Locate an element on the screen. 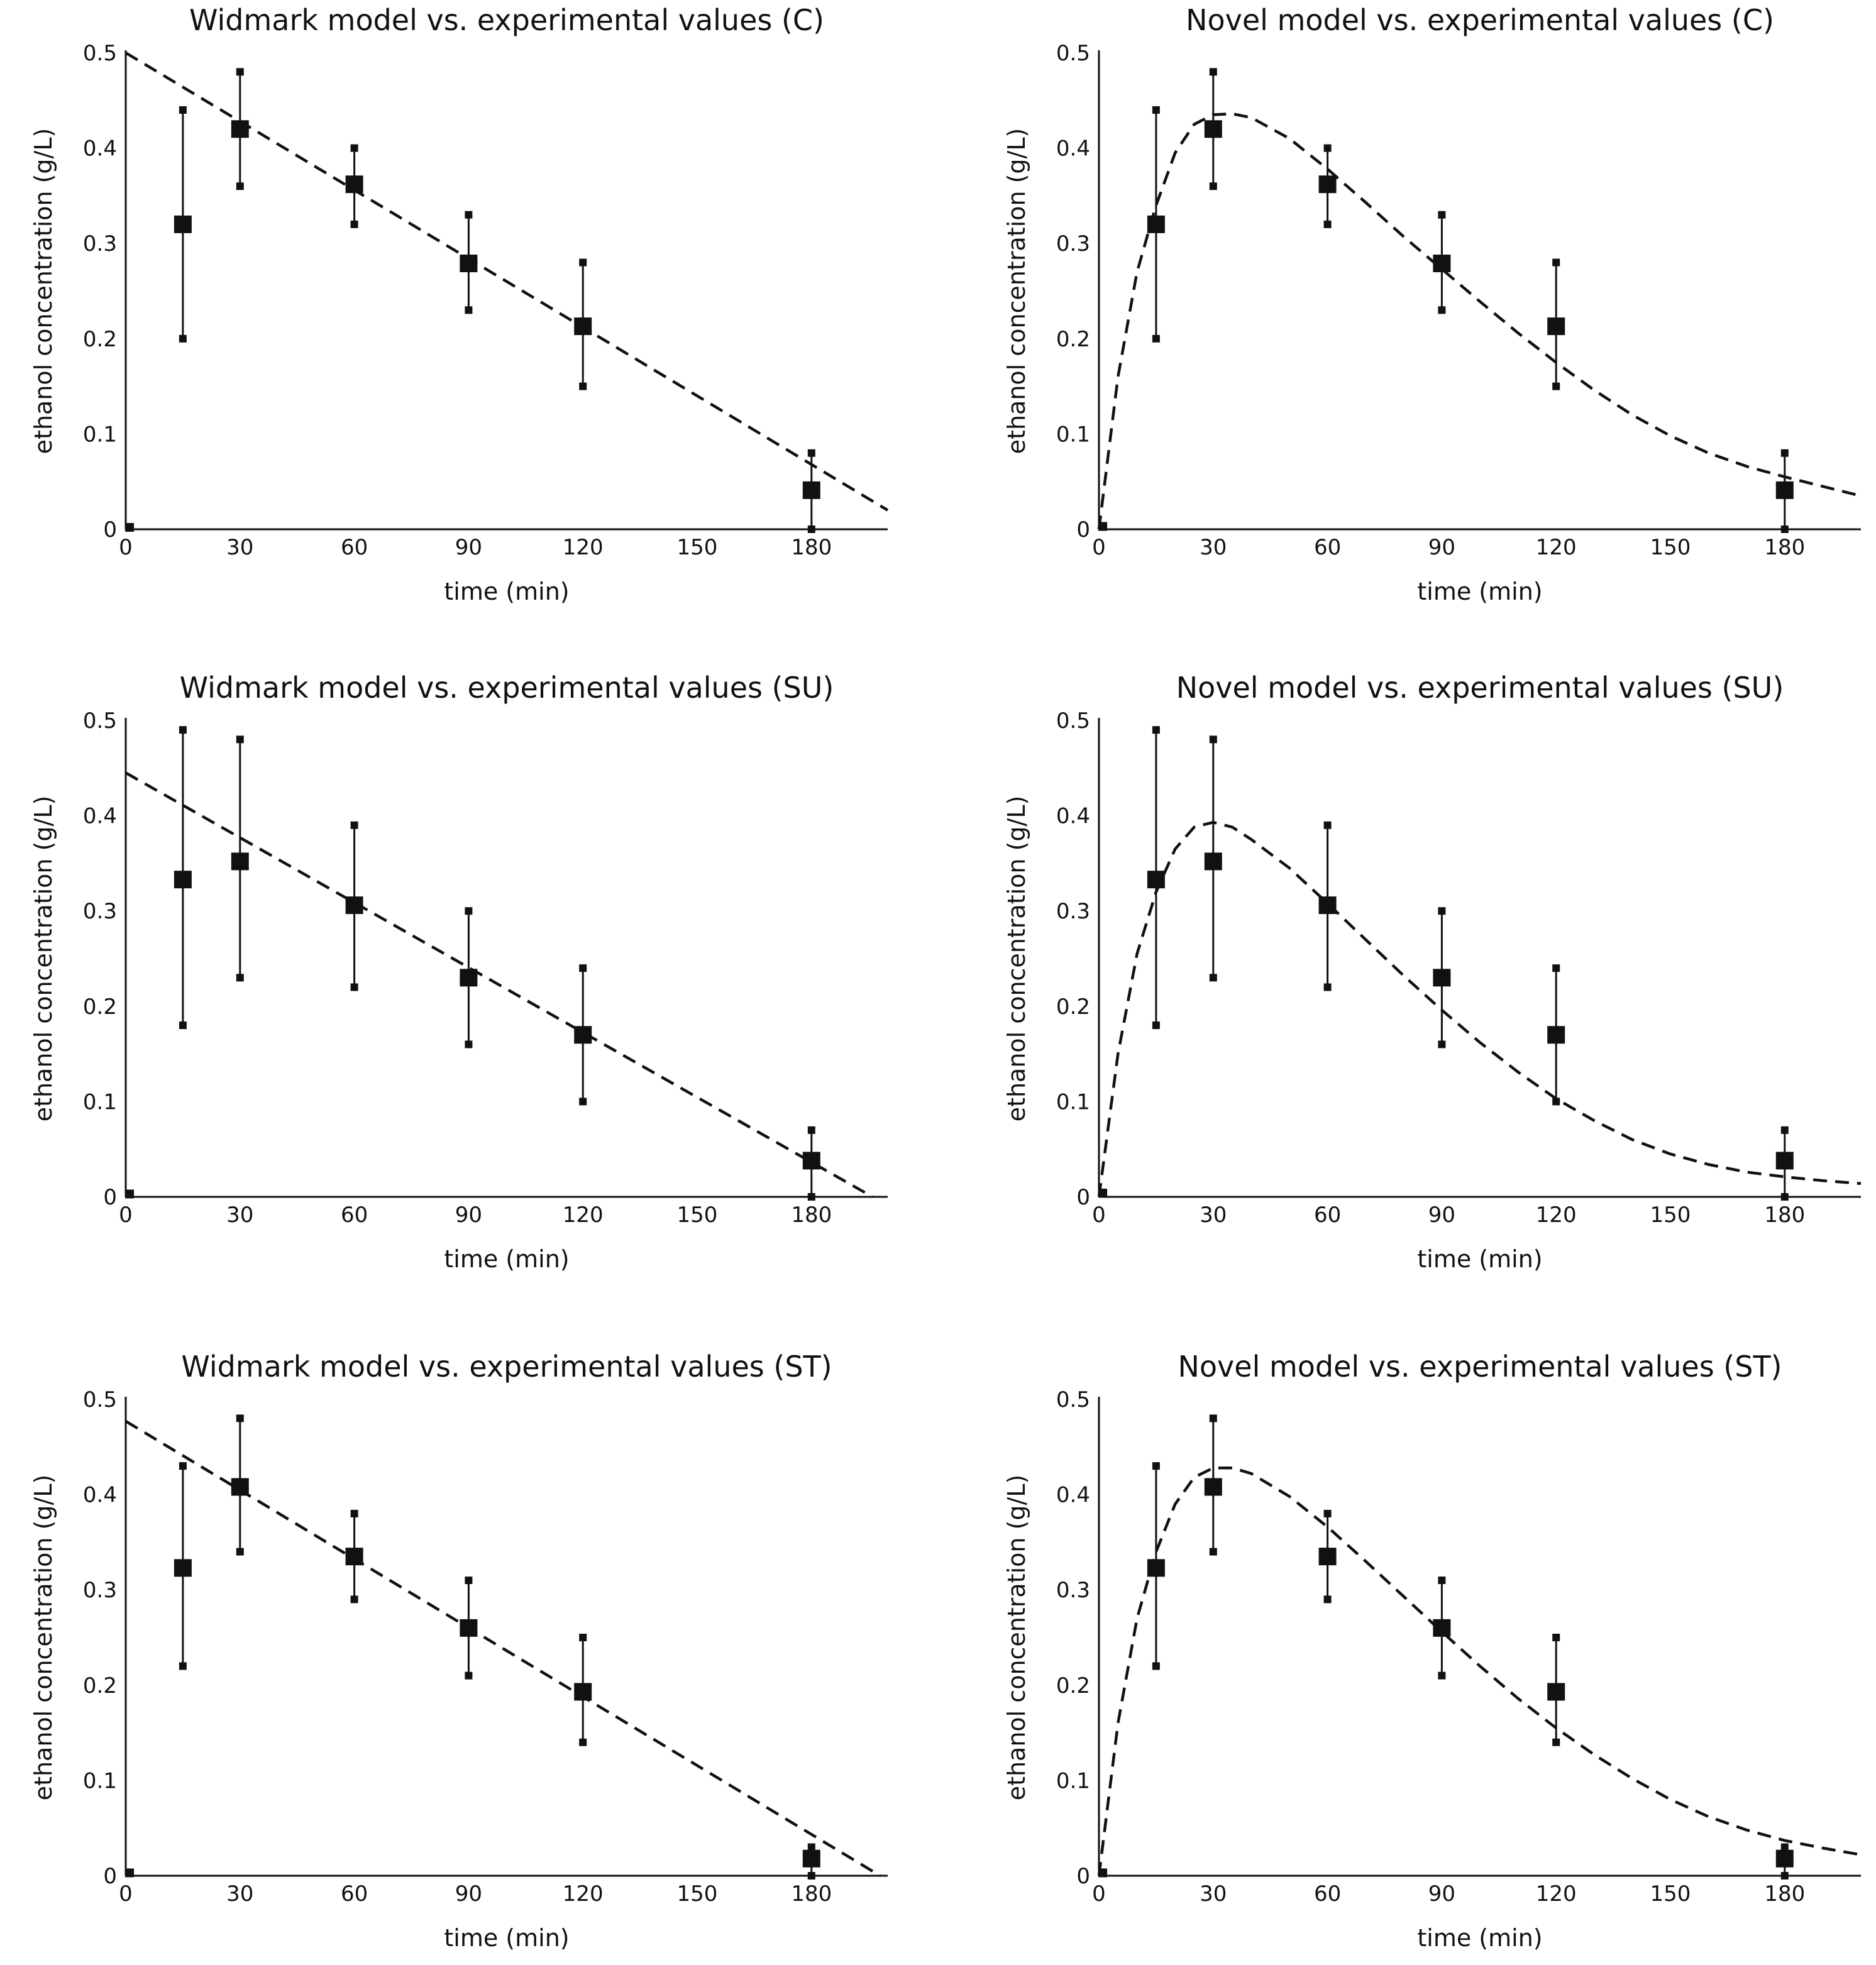  chart-title: Novel model vs. experimental values (C) is located at coordinates (1480, 20).